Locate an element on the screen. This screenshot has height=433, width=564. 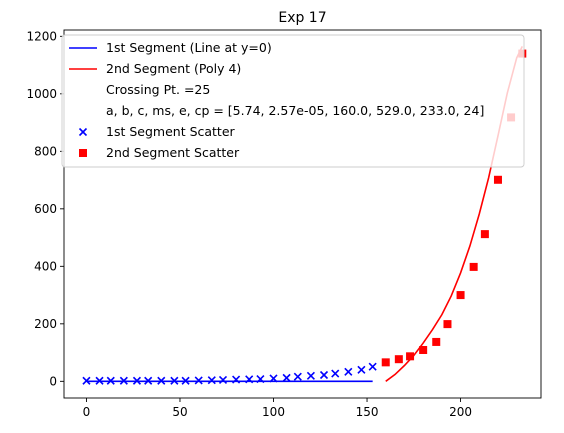
x-tick-label: 50 is located at coordinates (179, 412).